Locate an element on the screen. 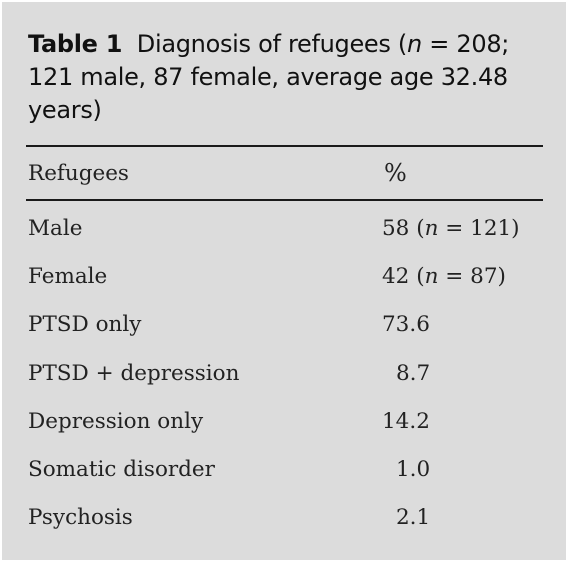 This screenshot has height=562, width=568. row-label: Female is located at coordinates (68, 277).